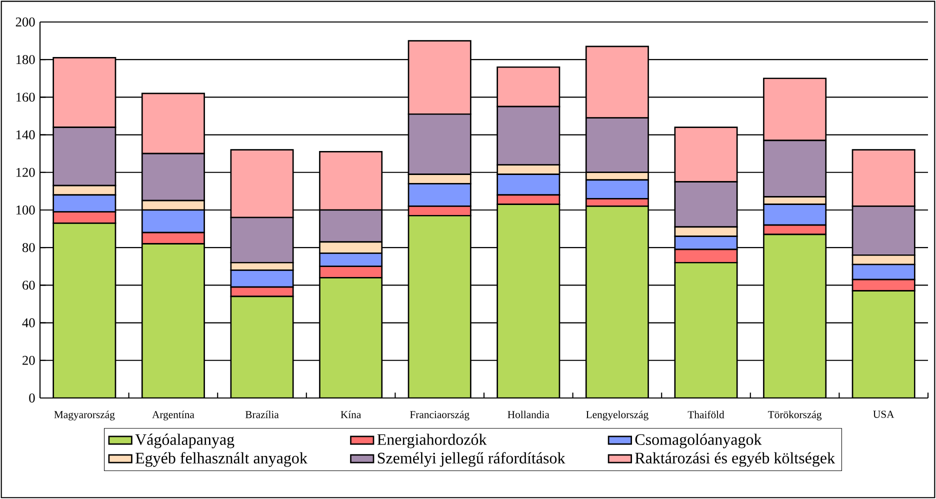 The image size is (936, 499). What do you see at coordinates (735, 459) in the screenshot?
I see `legend-label: Raktározási és egyéb költségek` at bounding box center [735, 459].